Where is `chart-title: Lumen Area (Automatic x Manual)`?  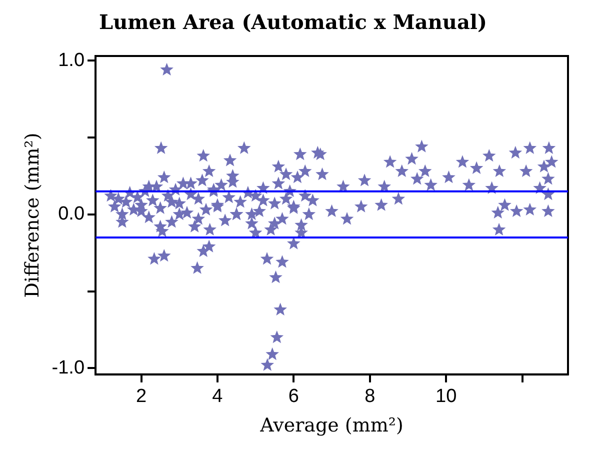 chart-title: Lumen Area (Automatic x Manual) is located at coordinates (293, 22).